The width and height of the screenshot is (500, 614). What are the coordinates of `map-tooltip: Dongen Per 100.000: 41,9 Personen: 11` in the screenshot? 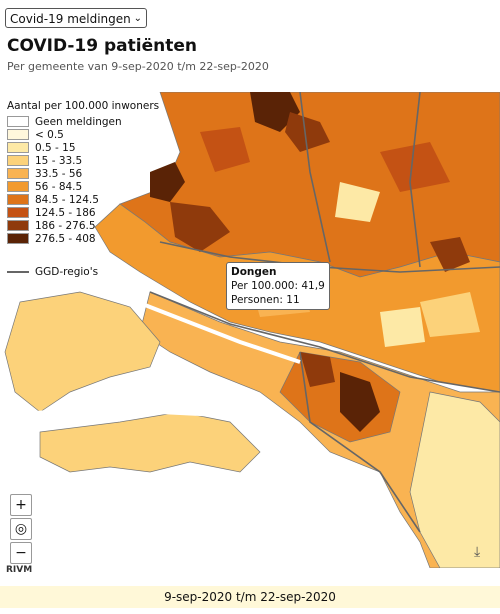 It's located at (278, 286).